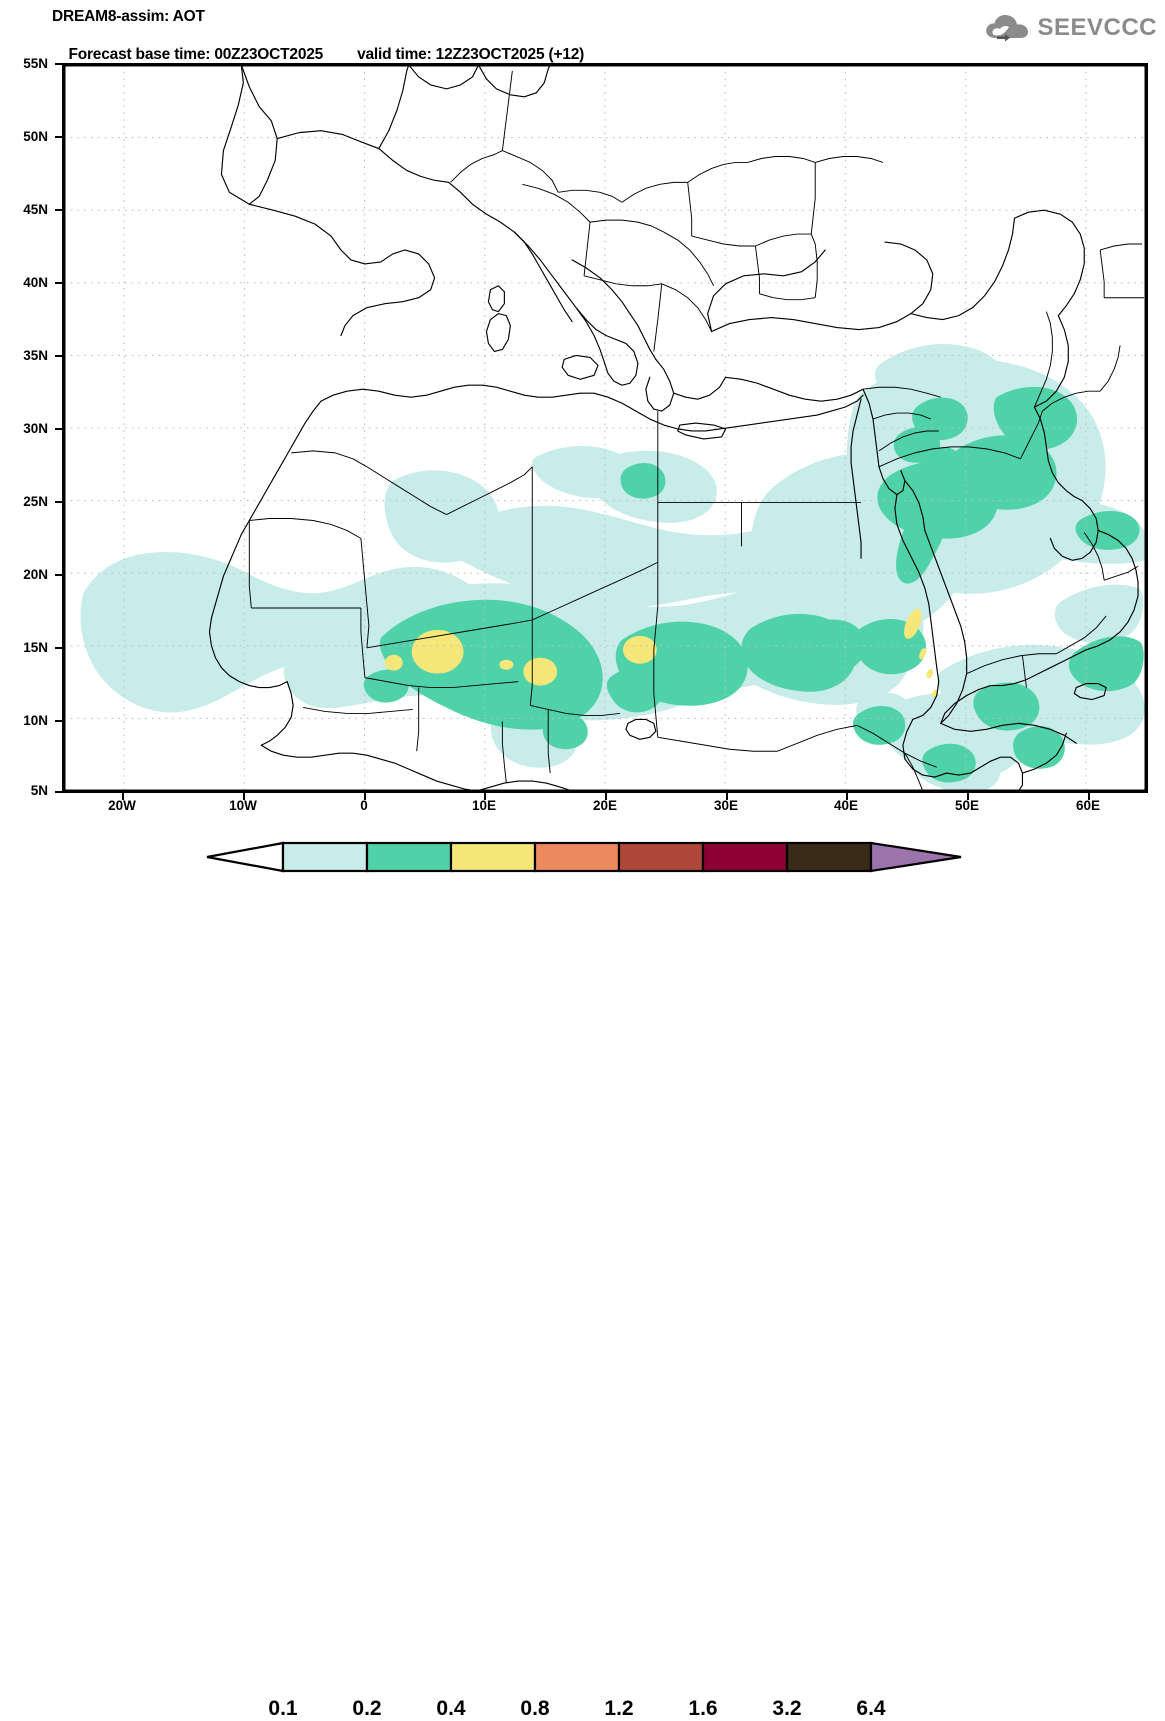  Describe the element at coordinates (35, 282) in the screenshot. I see `y-tick-label: 40N` at that location.